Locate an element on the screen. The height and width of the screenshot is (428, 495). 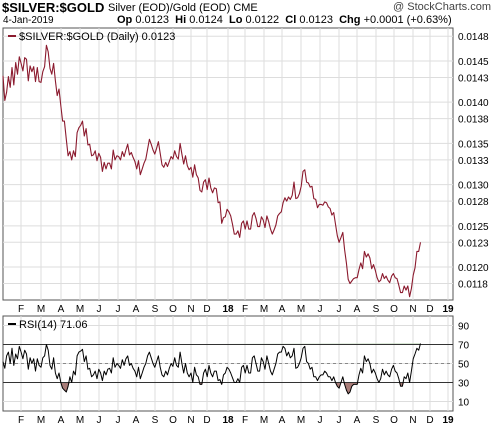
high-label: Hi is located at coordinates (181, 20).